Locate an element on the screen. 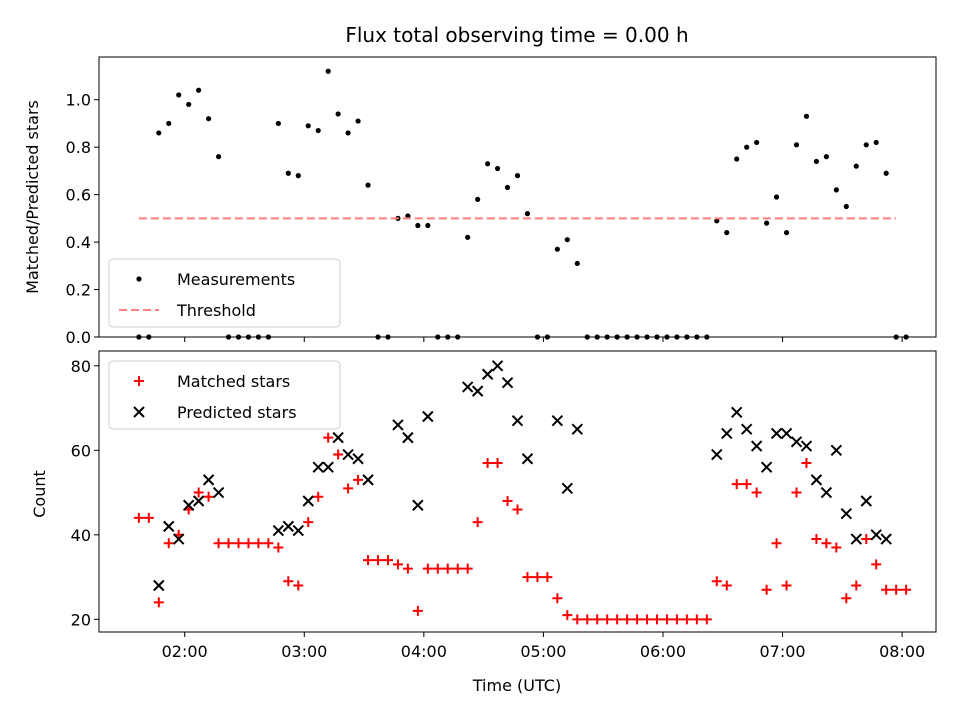 The width and height of the screenshot is (960, 720). top-legend: Measurements Threshold is located at coordinates (224, 293).